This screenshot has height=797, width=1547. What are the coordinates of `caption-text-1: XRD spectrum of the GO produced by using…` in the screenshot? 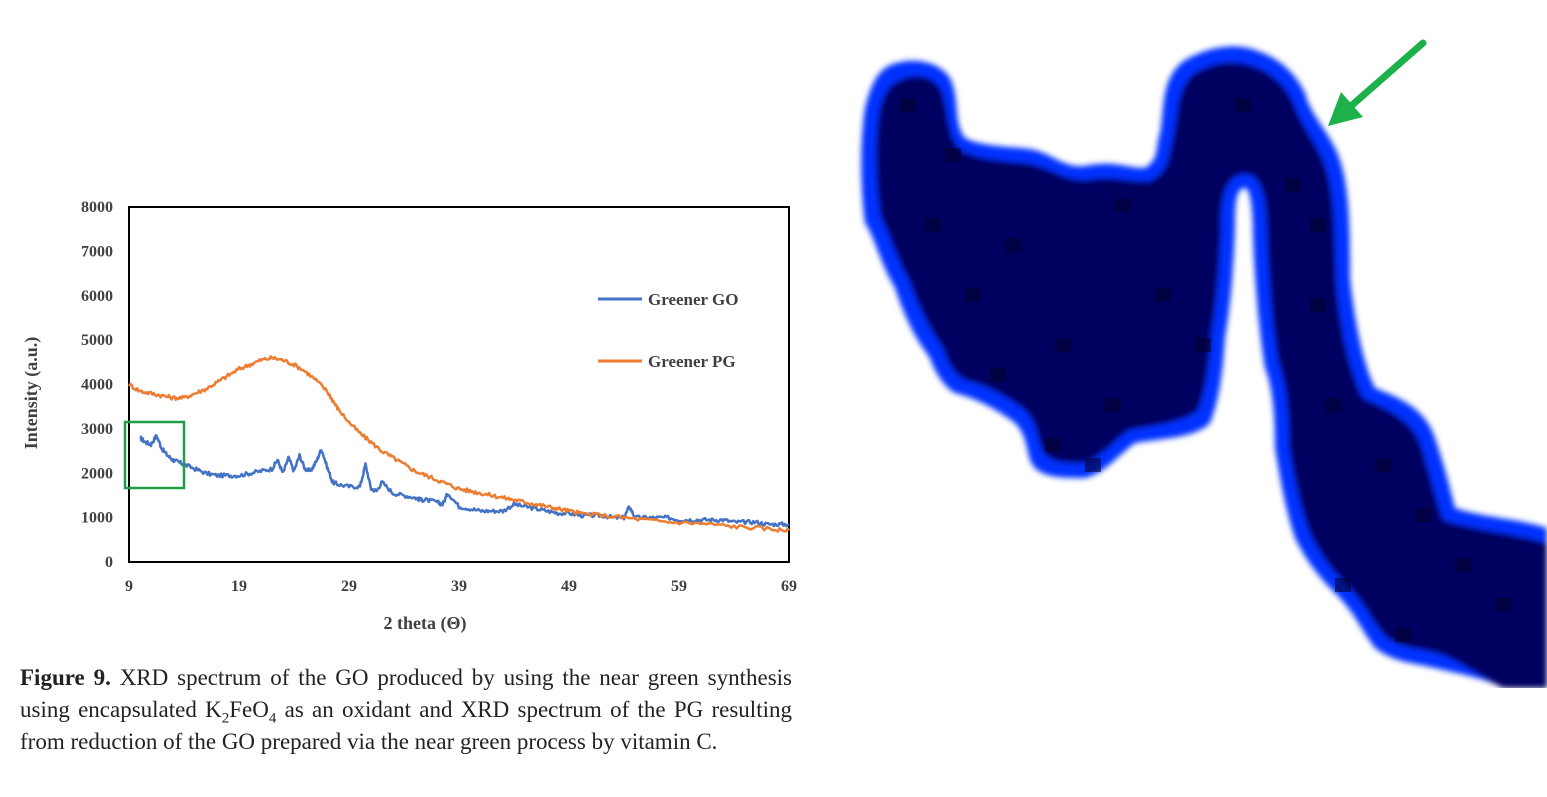 It's located at (406, 693).